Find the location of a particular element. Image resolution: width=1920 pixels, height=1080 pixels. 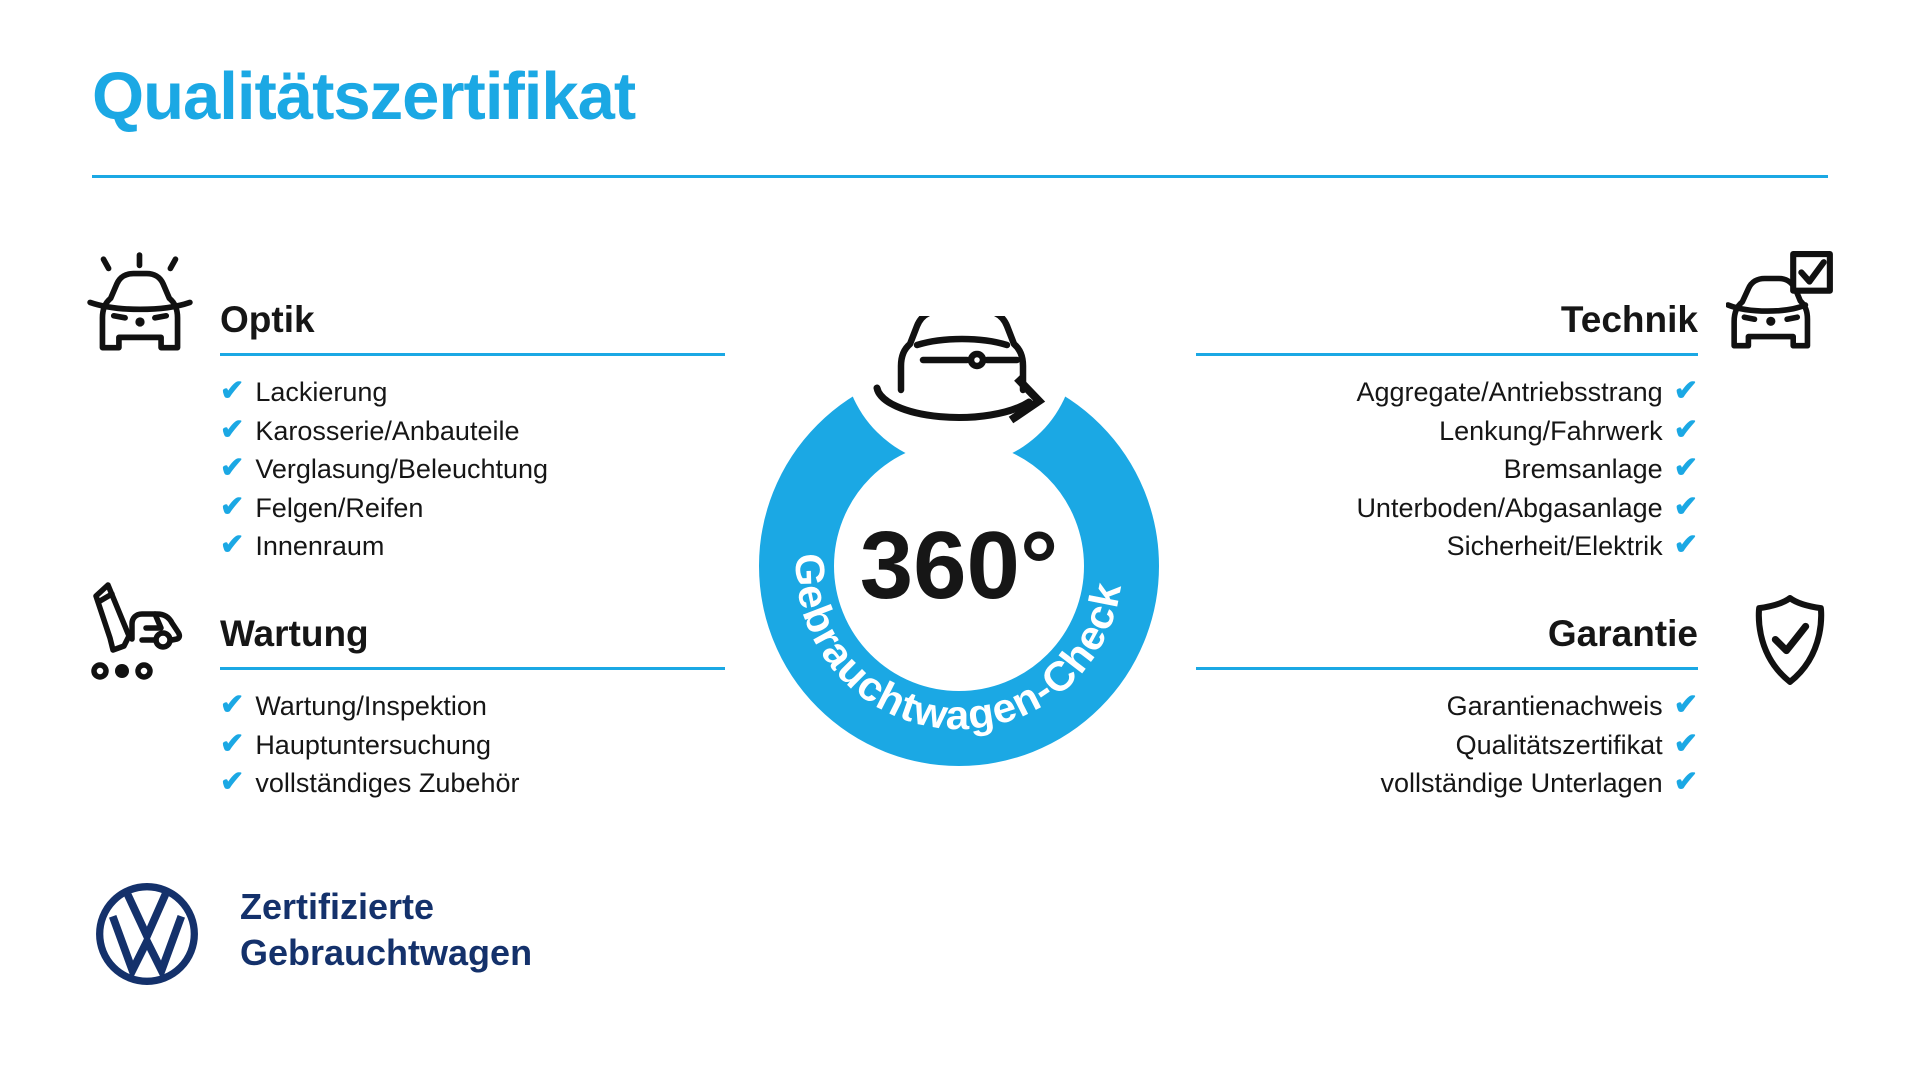

checklist-item: ✔ Hauptuntersuchung is located at coordinates (472, 745).